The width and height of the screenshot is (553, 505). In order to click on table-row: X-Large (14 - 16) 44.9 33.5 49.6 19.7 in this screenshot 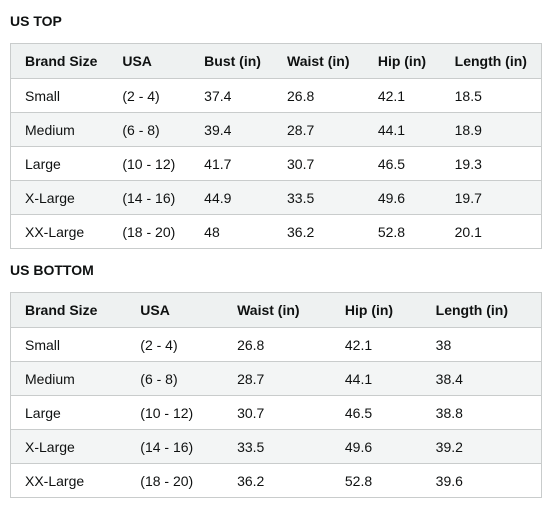, I will do `click(276, 197)`.